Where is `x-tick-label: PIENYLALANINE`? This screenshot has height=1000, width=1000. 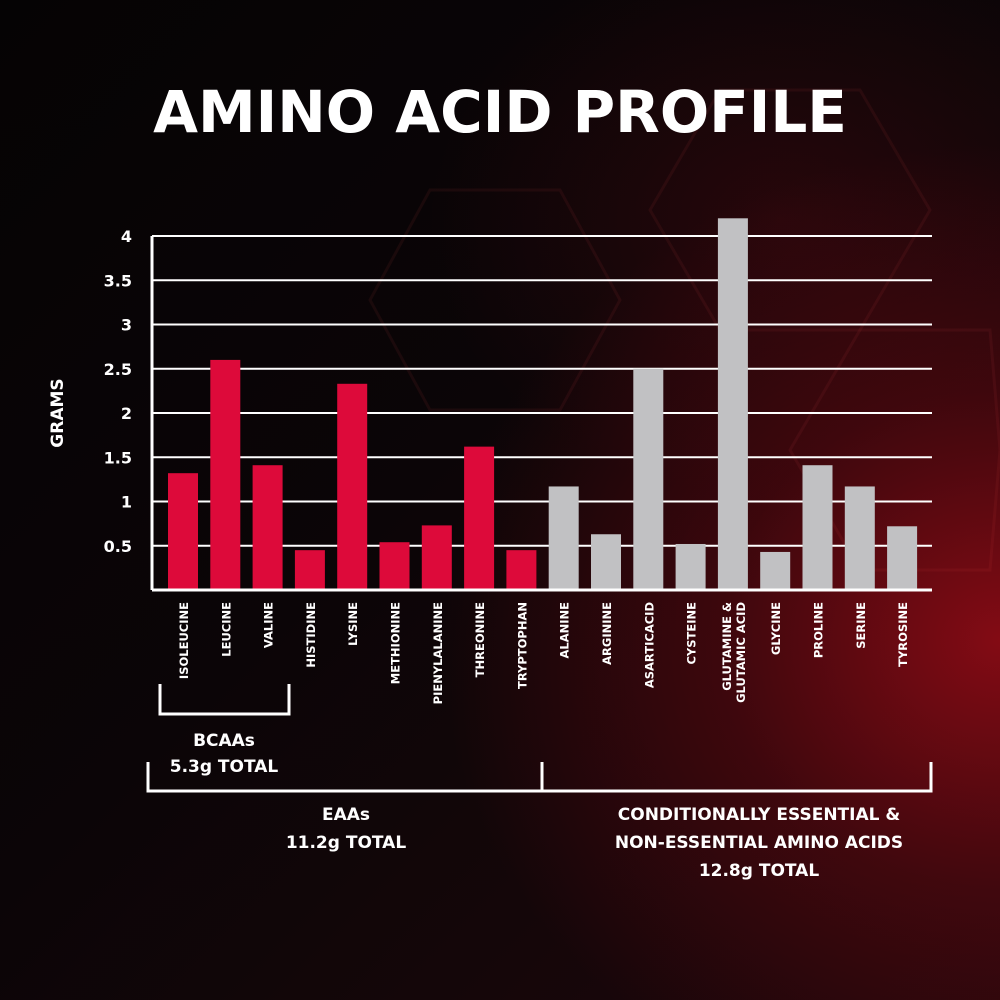
x-tick-label: PIENYLALANINE is located at coordinates (438, 653).